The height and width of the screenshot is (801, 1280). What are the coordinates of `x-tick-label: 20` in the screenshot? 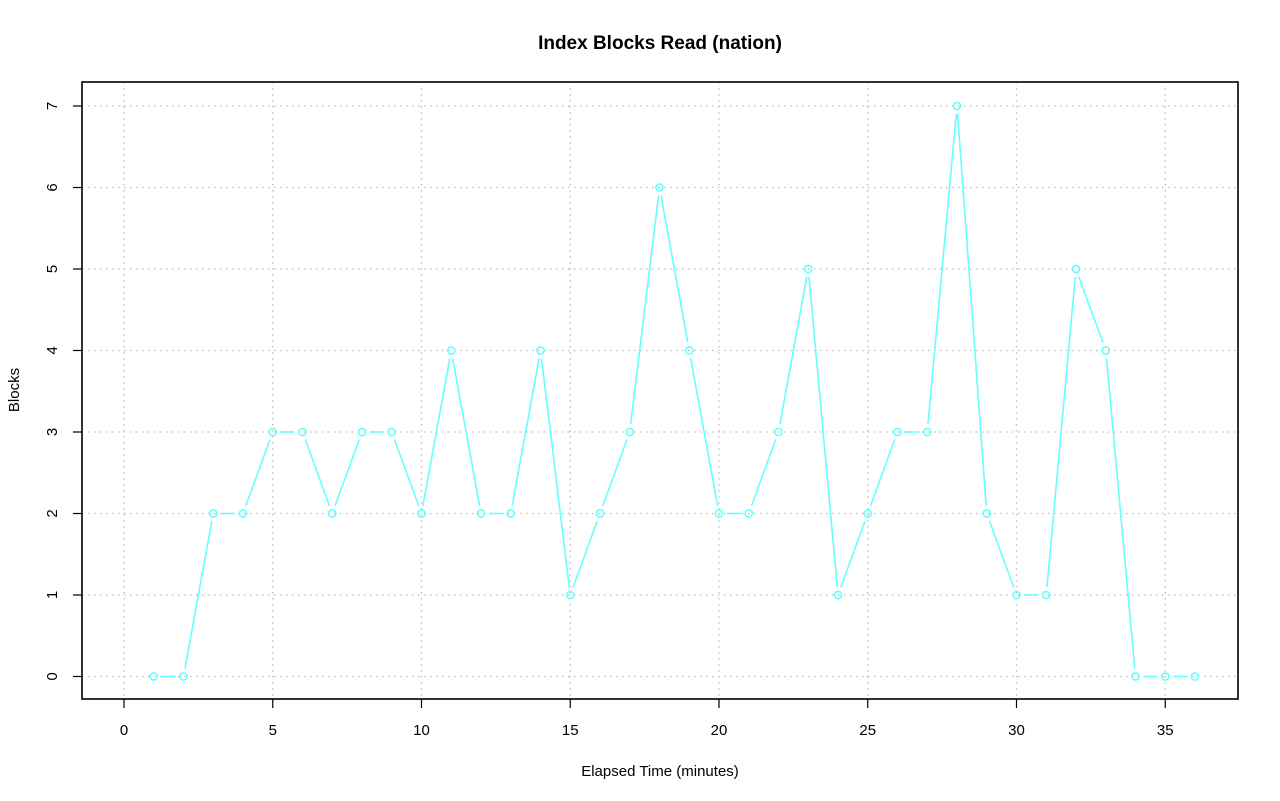 It's located at (719, 730).